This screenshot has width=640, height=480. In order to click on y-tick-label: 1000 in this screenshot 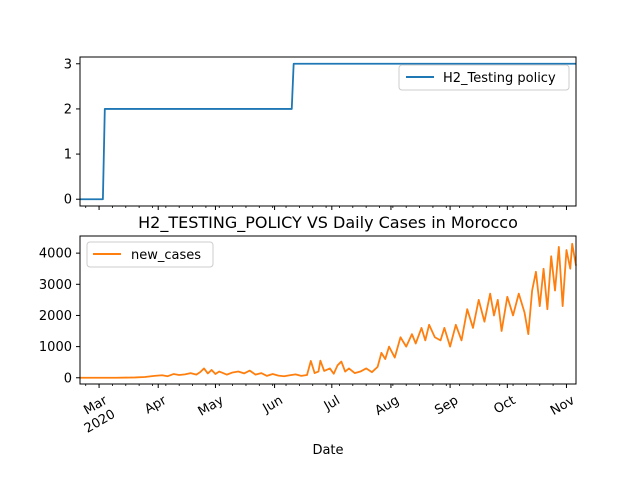, I will do `click(55, 347)`.